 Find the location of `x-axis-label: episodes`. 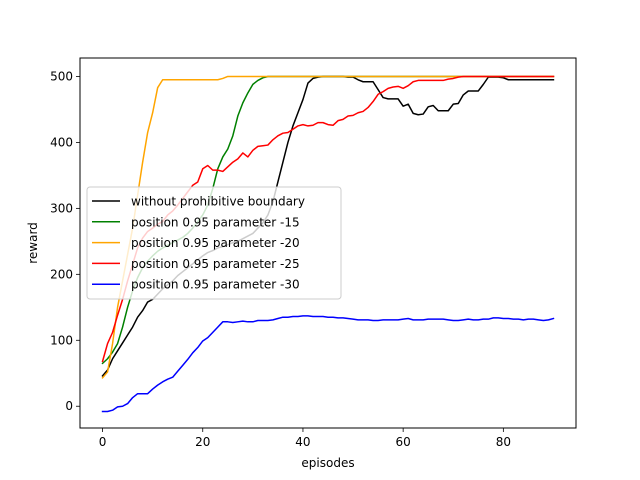

x-axis-label: episodes is located at coordinates (327, 463).